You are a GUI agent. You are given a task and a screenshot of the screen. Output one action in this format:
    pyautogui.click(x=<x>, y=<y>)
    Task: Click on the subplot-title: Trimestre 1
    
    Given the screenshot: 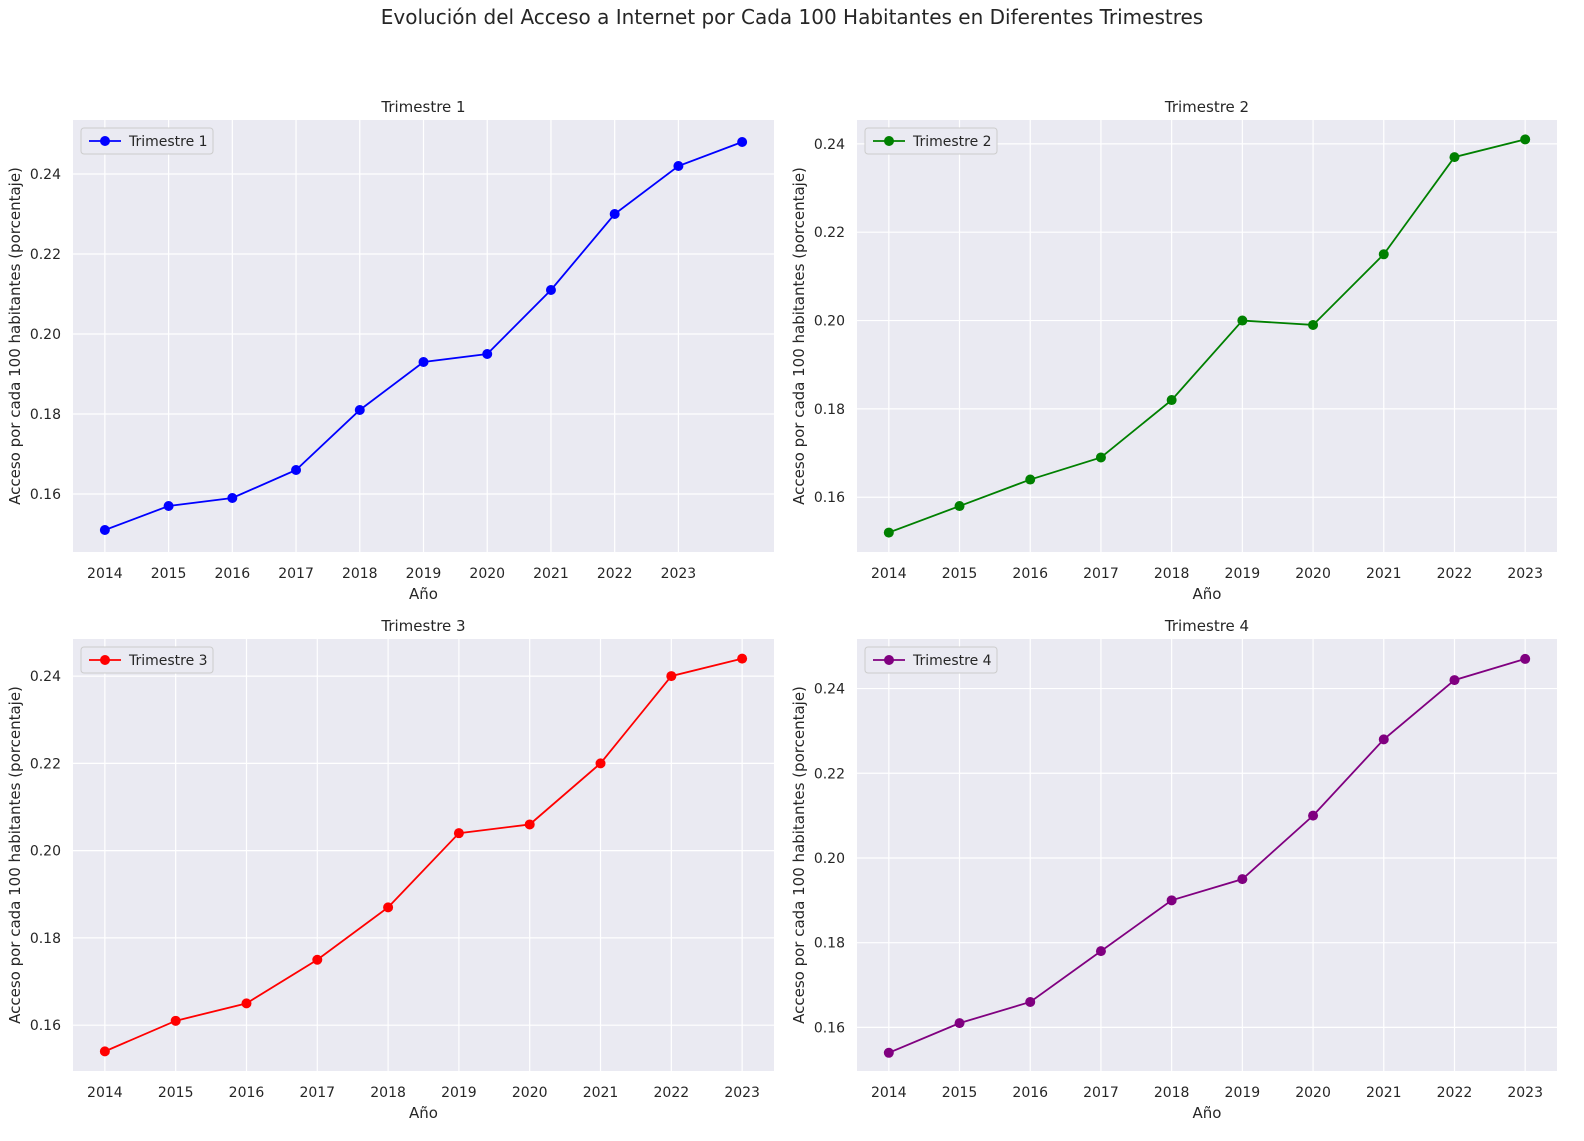 What is the action you would take?
    pyautogui.click(x=422, y=107)
    